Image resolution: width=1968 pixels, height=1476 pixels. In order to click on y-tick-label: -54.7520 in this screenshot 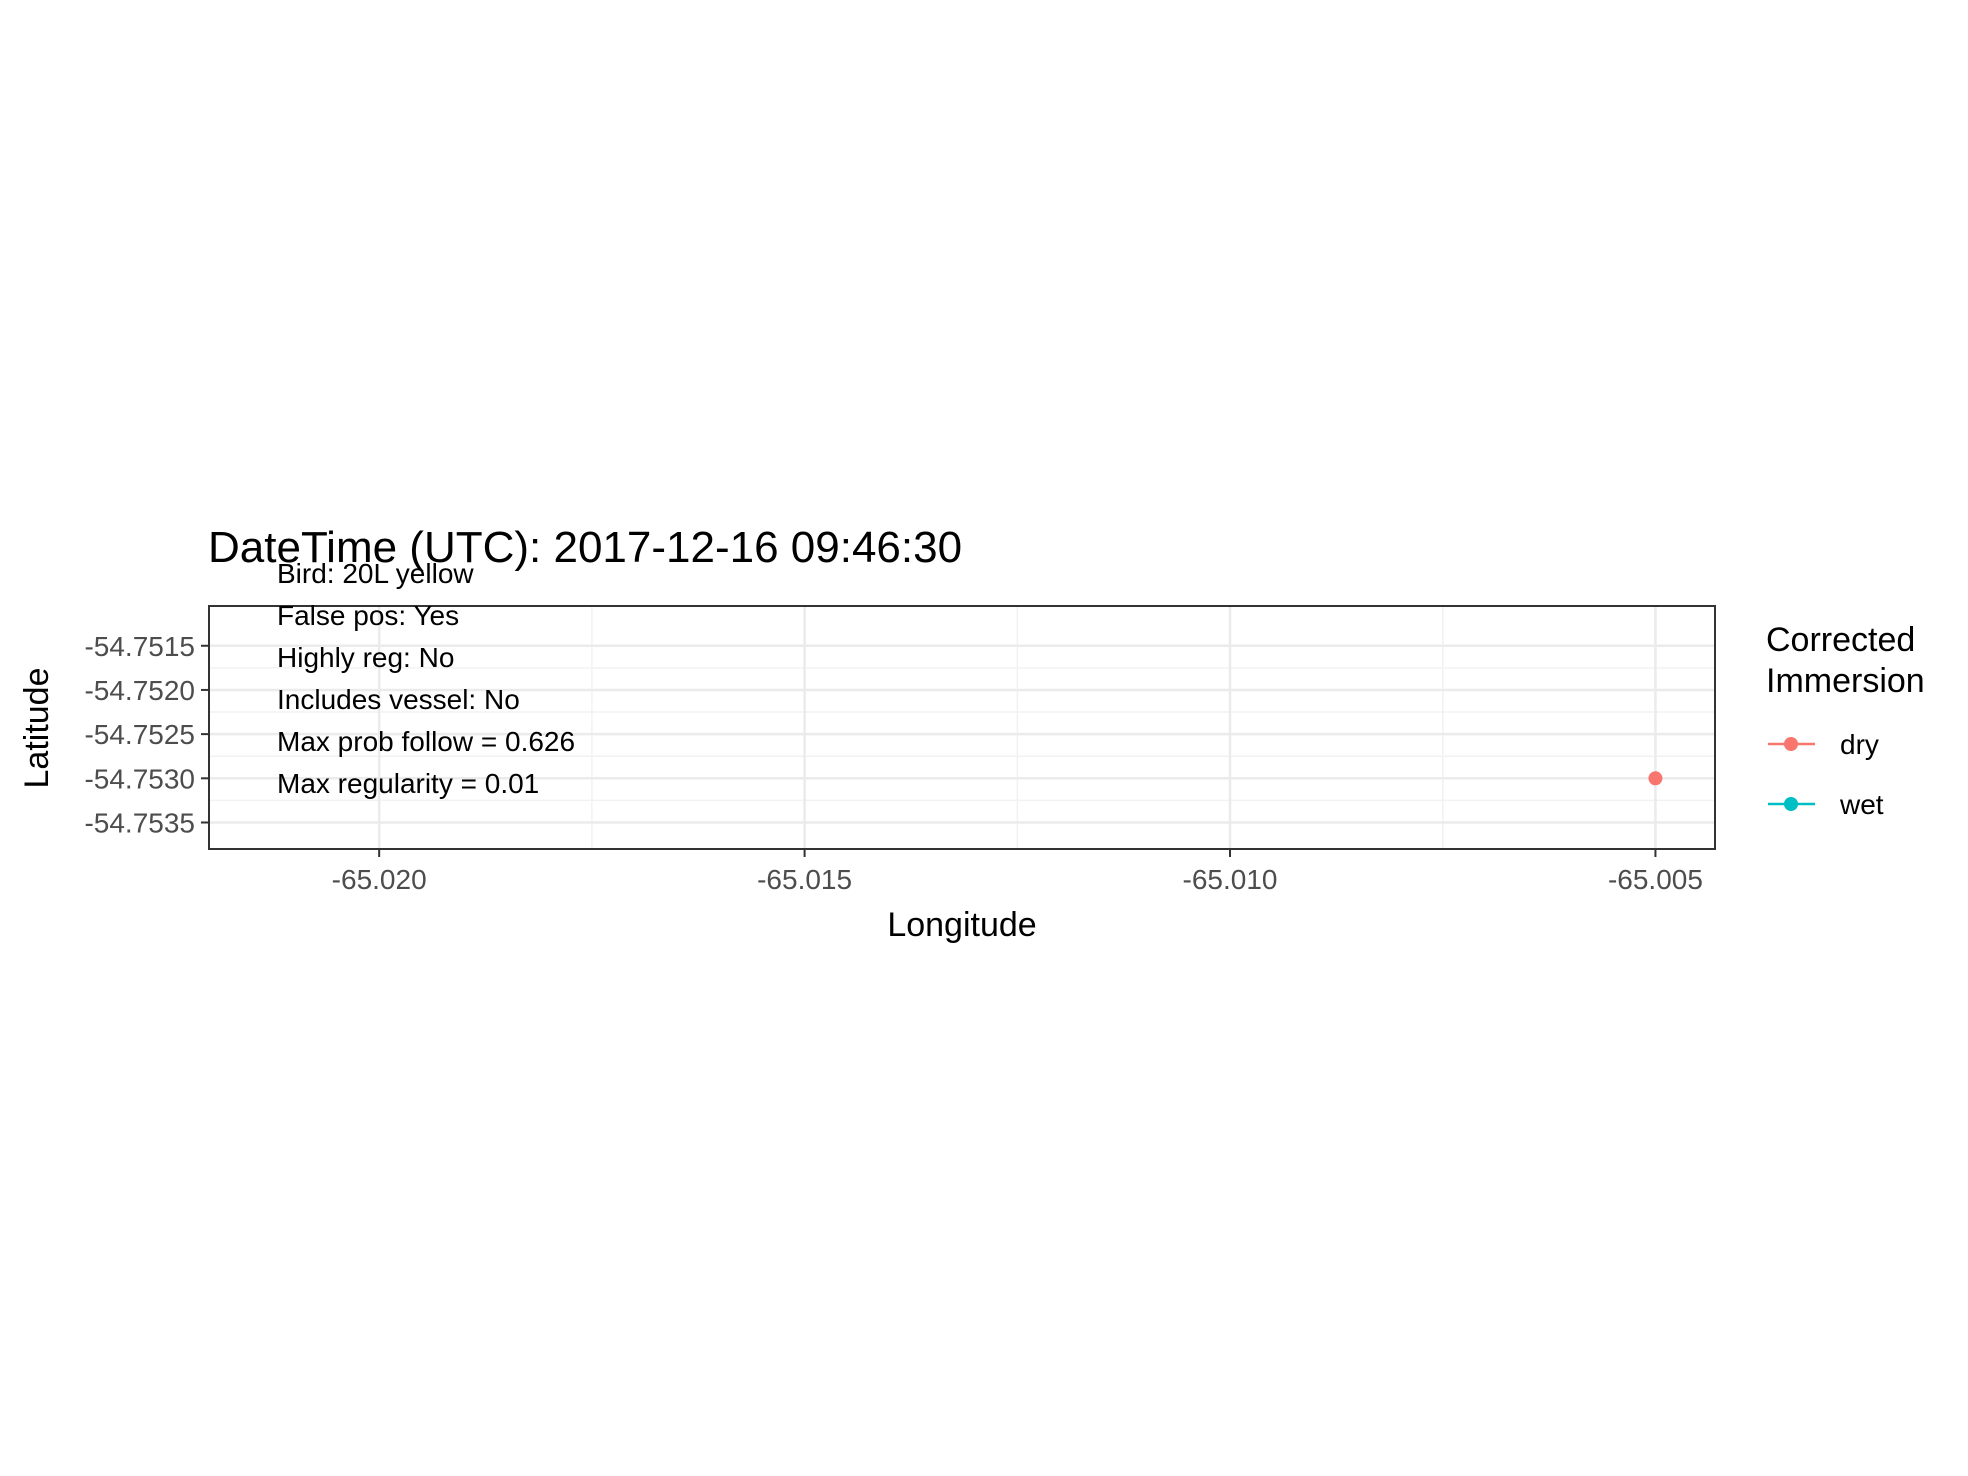, I will do `click(139, 690)`.